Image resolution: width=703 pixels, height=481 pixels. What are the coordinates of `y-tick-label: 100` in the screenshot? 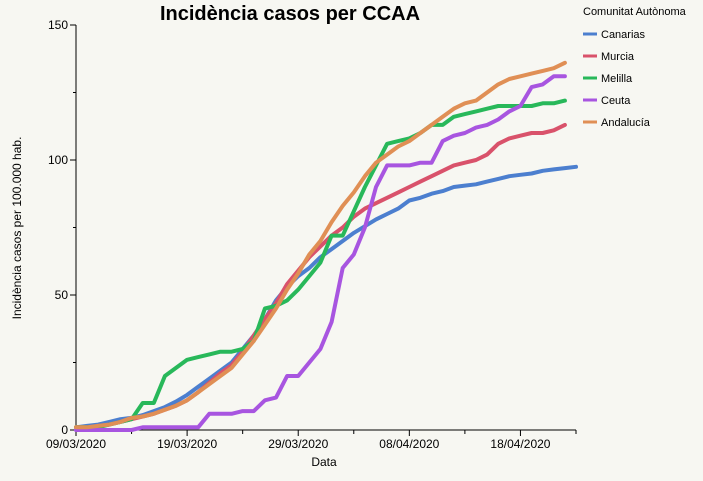 It's located at (58, 160).